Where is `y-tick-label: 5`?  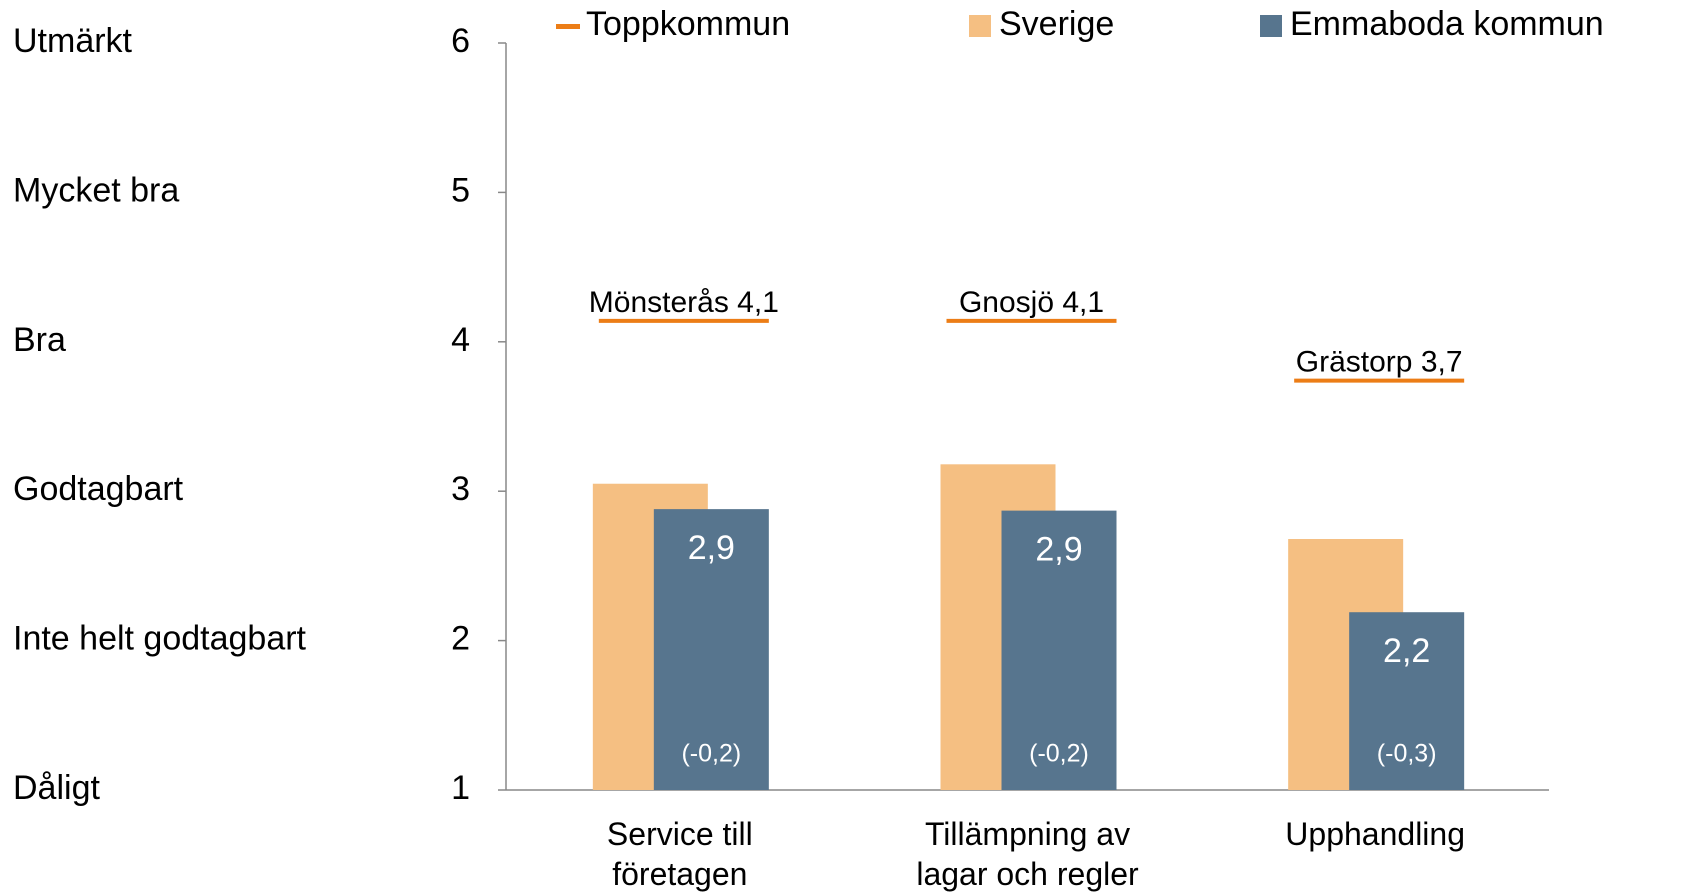
y-tick-label: 5 is located at coordinates (460, 190).